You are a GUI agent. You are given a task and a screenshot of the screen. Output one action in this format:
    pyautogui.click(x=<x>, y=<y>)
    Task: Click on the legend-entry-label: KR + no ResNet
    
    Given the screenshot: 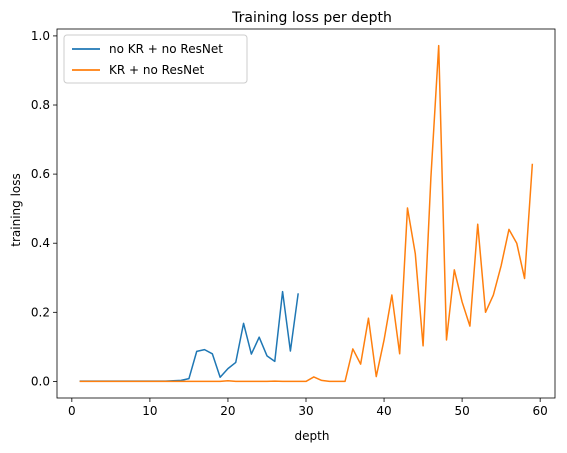 What is the action you would take?
    pyautogui.click(x=156, y=70)
    